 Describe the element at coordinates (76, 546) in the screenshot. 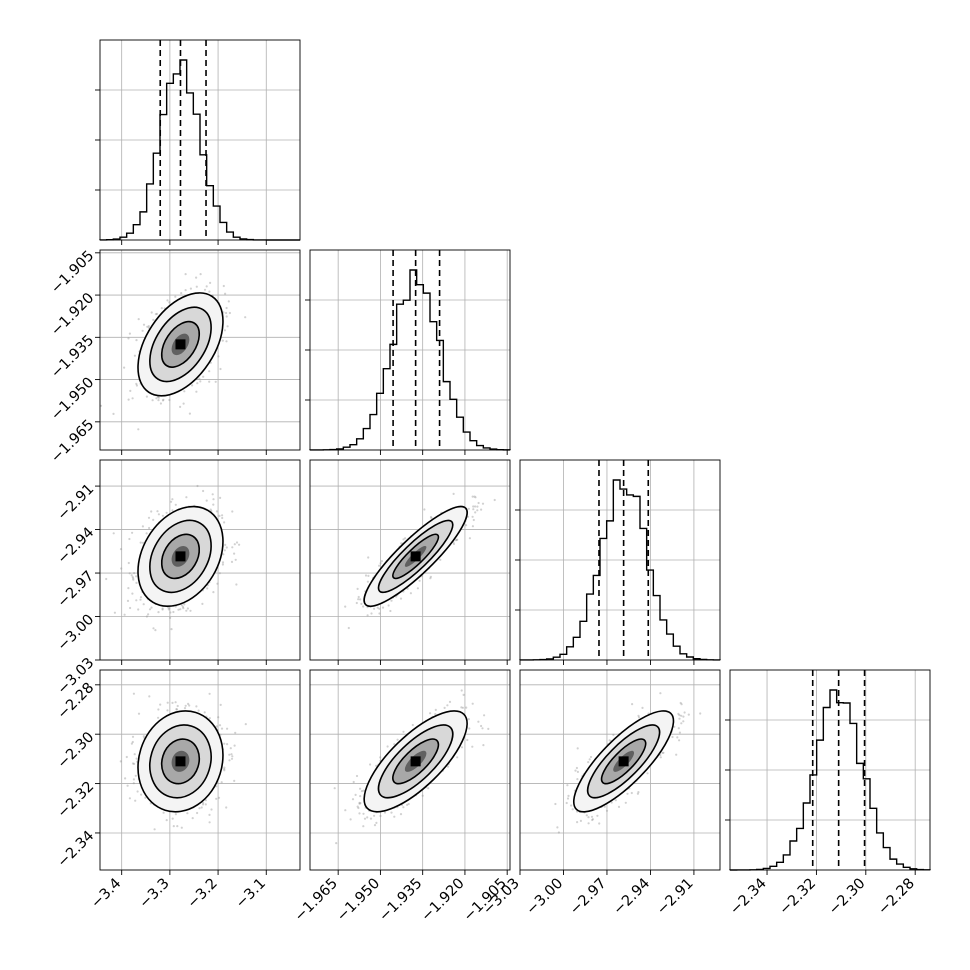

I see `y-tick-label: −2.94` at that location.